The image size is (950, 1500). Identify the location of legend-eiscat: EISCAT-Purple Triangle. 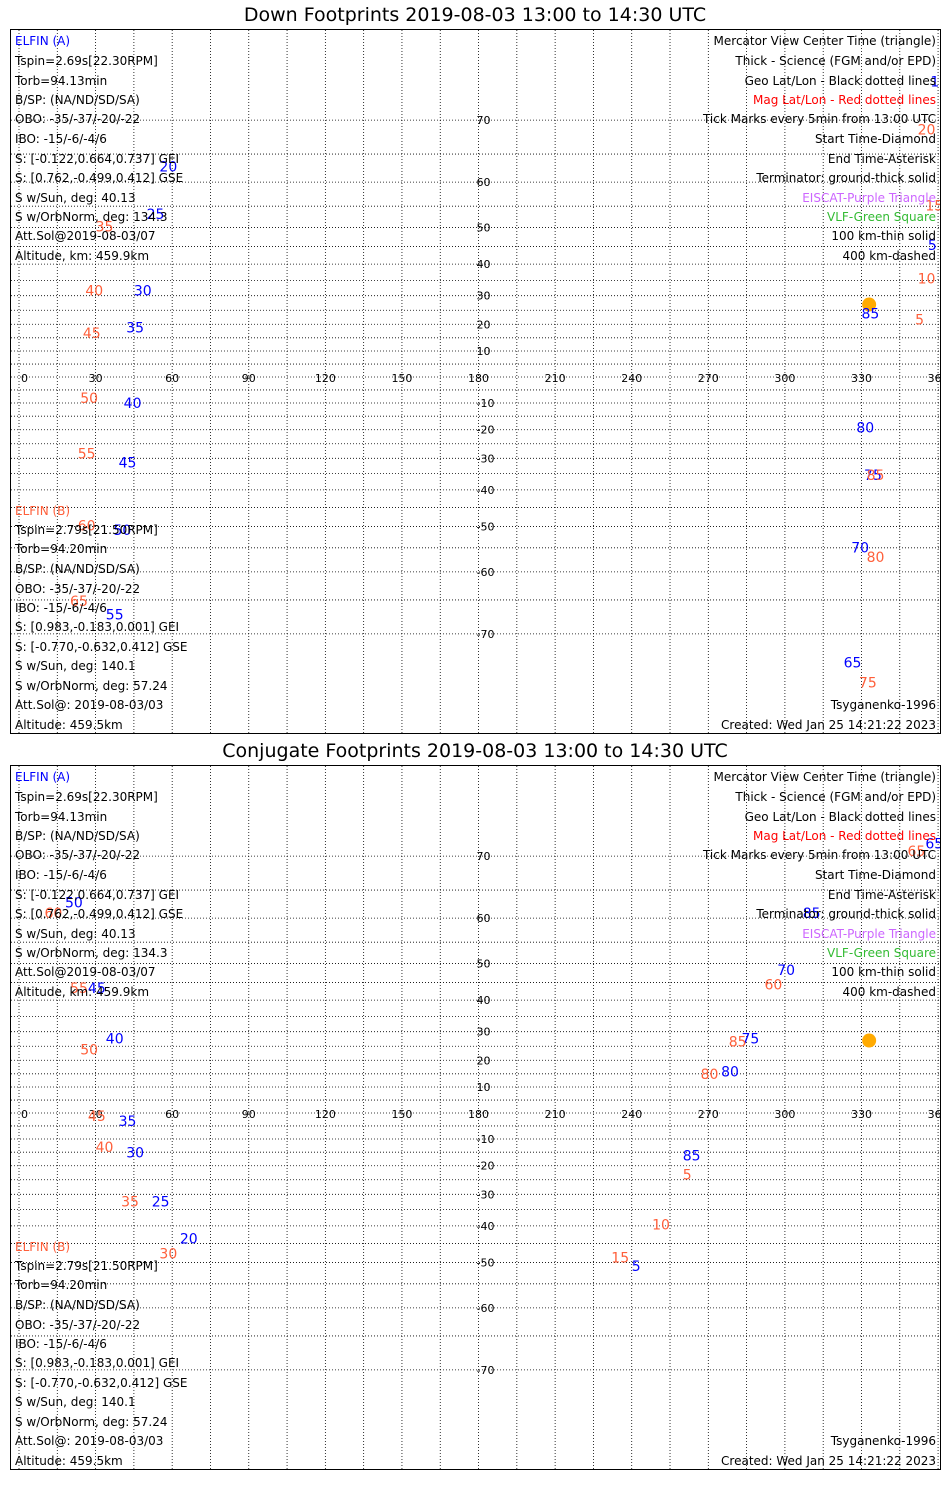
(869, 934).